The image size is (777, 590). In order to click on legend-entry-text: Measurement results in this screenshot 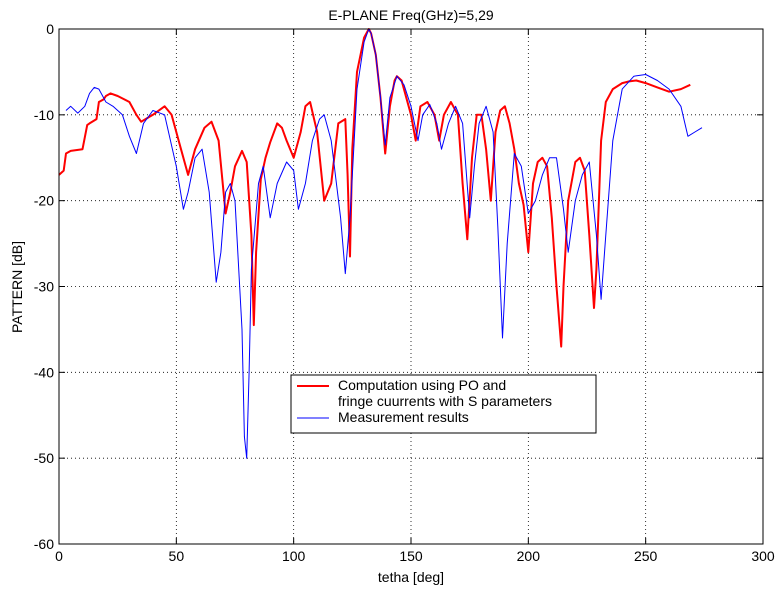, I will do `click(403, 417)`.